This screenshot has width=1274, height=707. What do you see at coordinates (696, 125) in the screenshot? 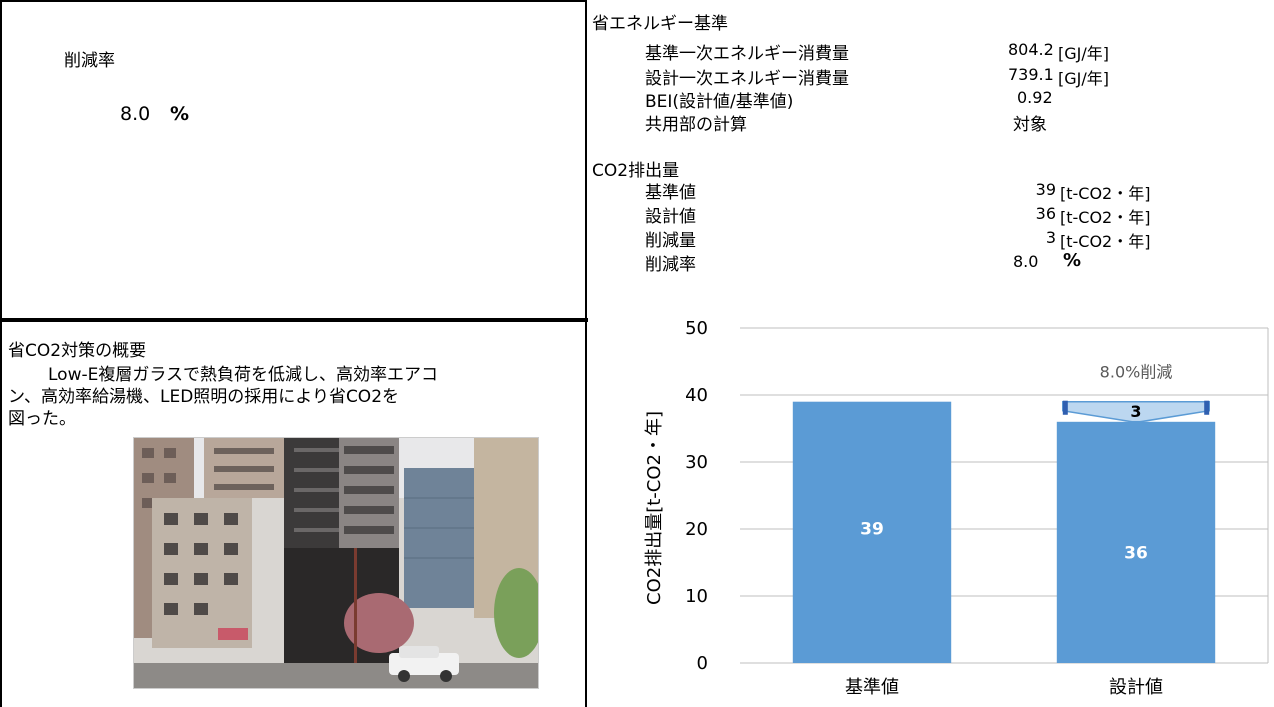
I see `energy-row-label: 共用部の計算` at bounding box center [696, 125].